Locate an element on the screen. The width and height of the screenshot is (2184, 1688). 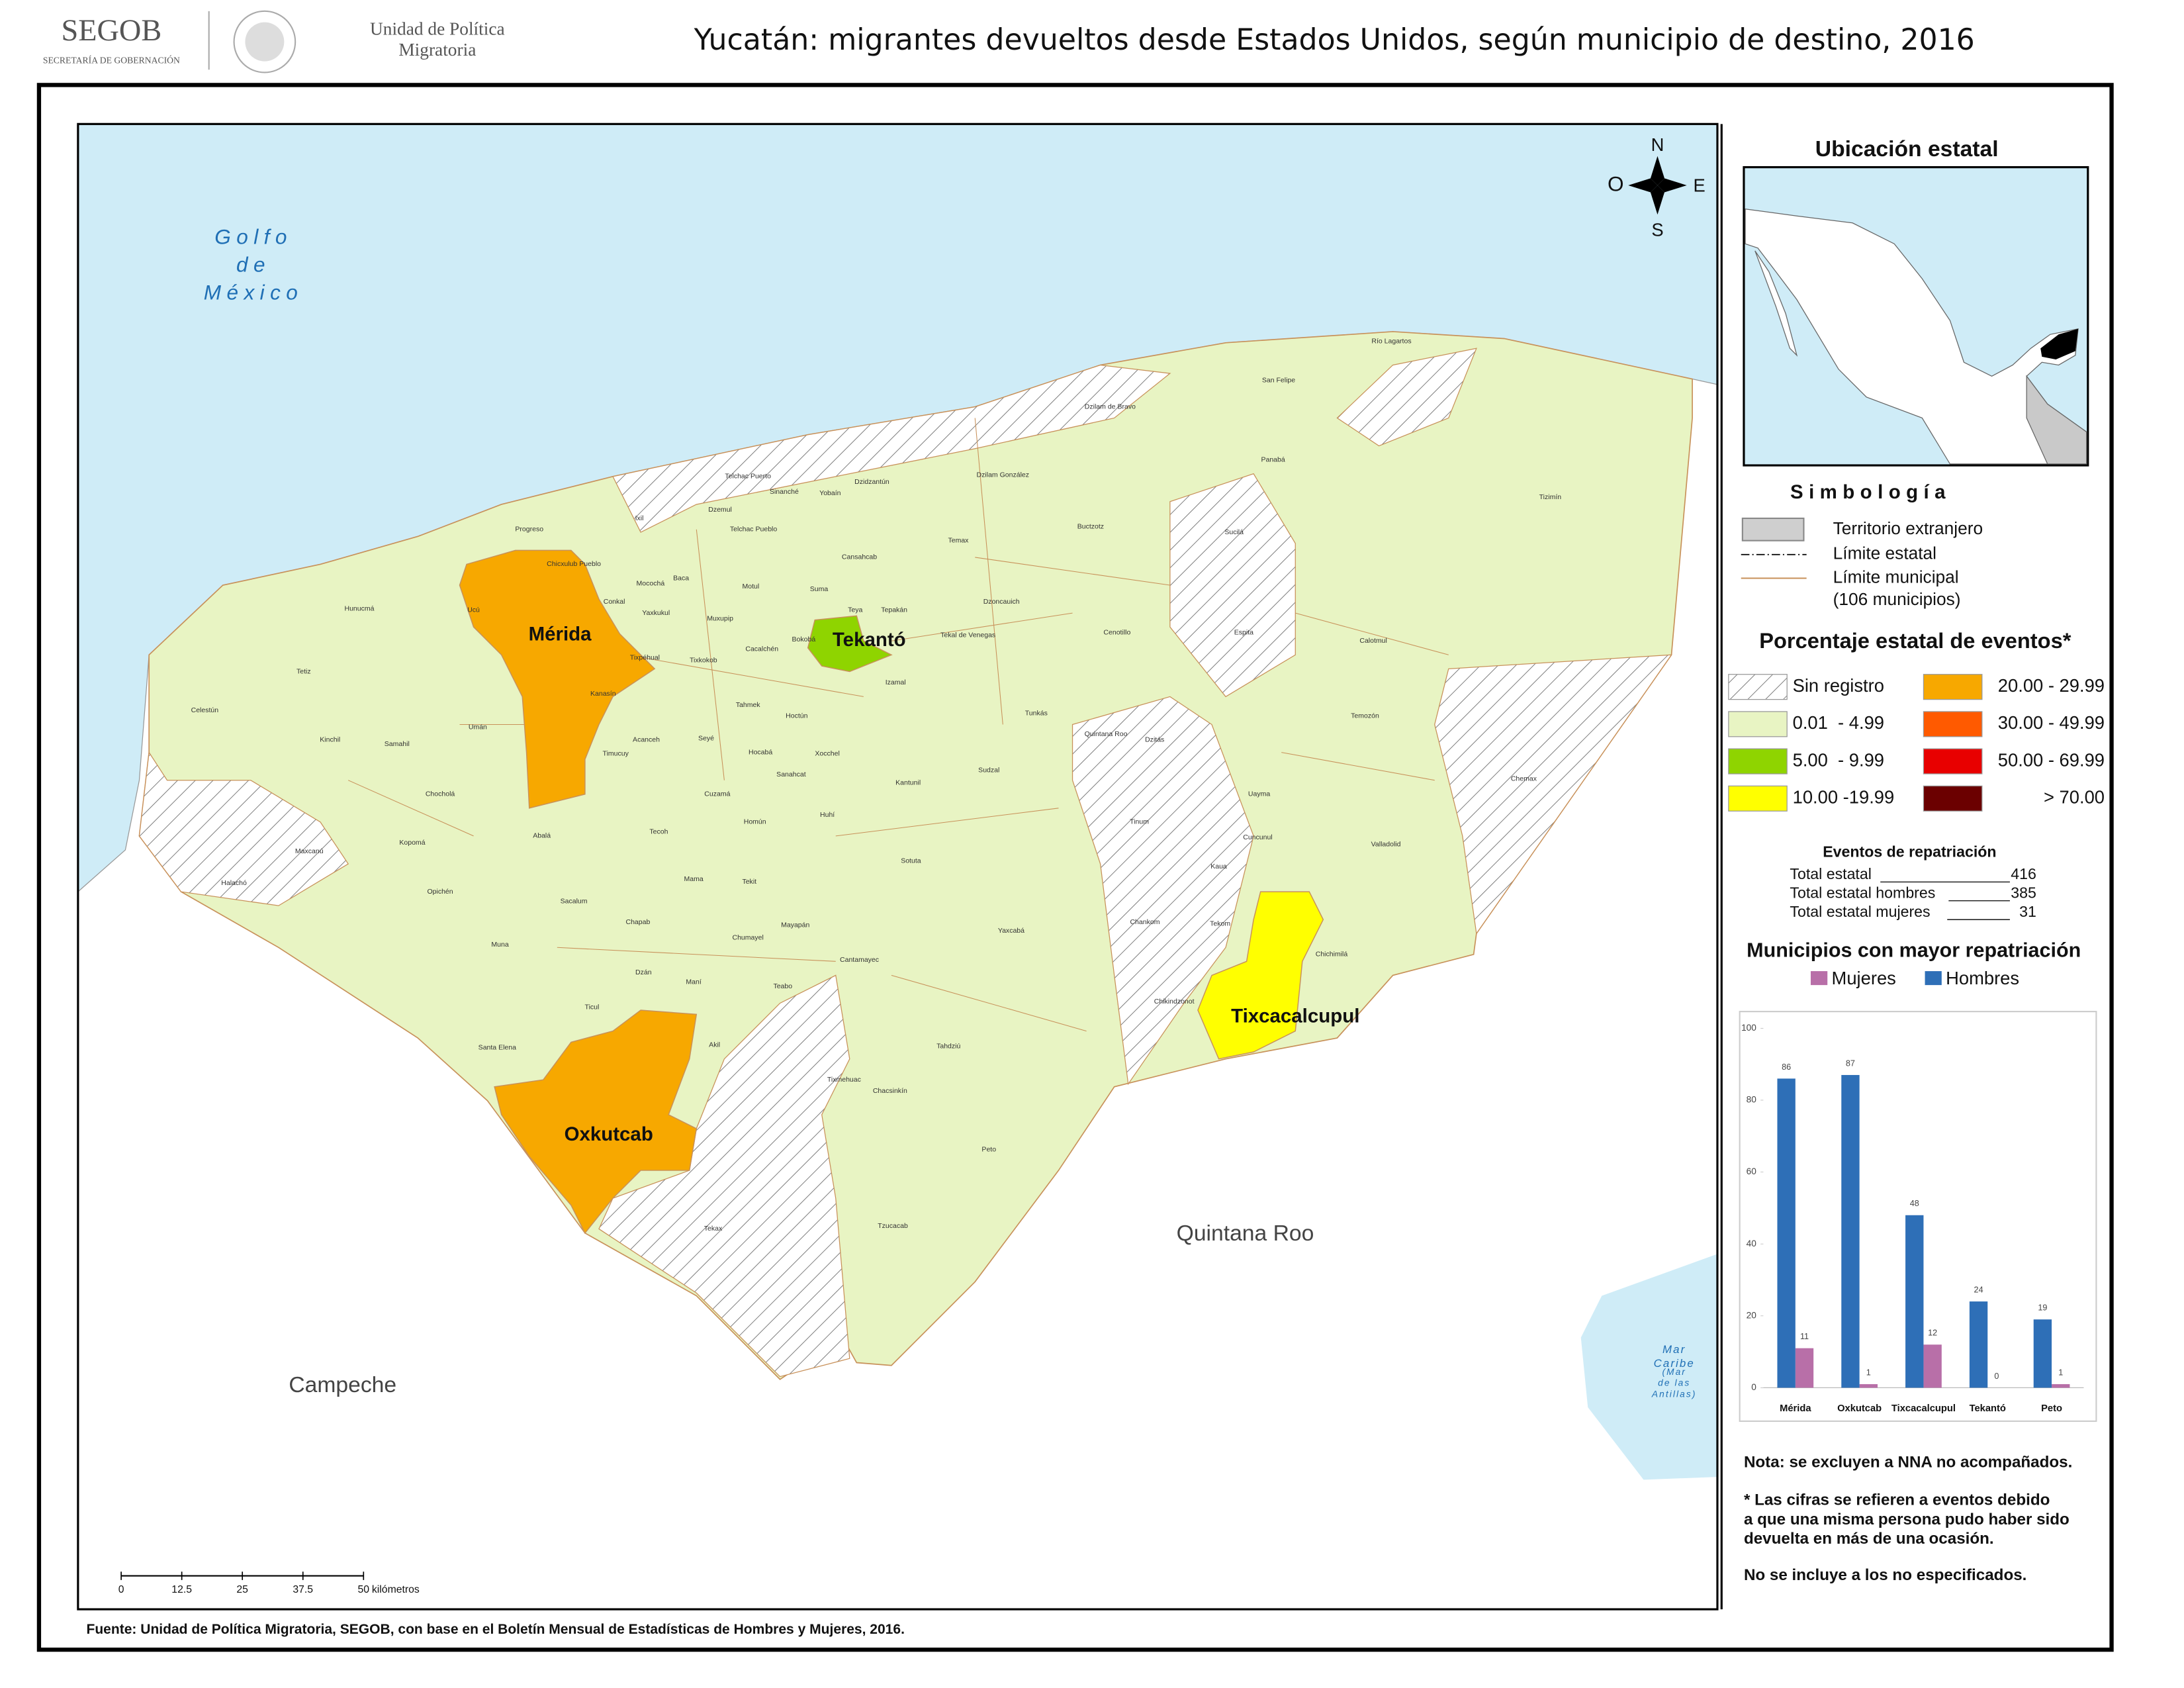
class-label: 10.00 -19.99 is located at coordinates (1844, 797).